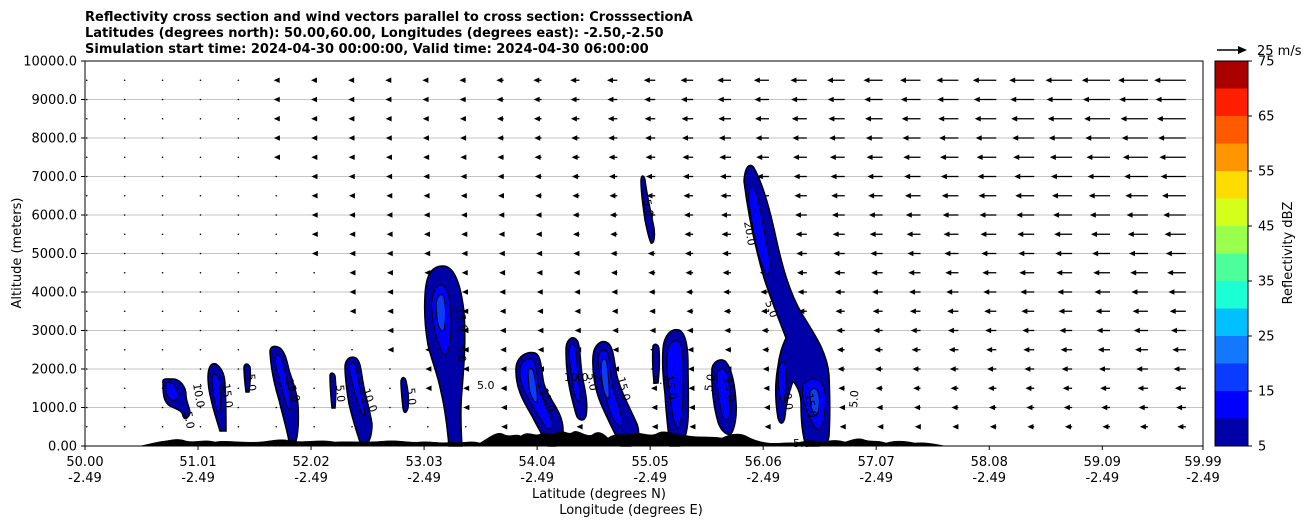 The width and height of the screenshot is (1304, 526). I want to click on x-tick-label-lat-0: 50.00, so click(84, 462).